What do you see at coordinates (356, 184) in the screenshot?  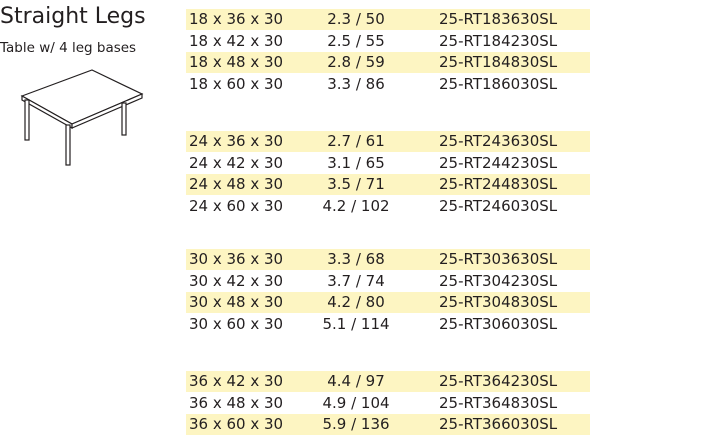 I see `weight: 3.5 / 71` at bounding box center [356, 184].